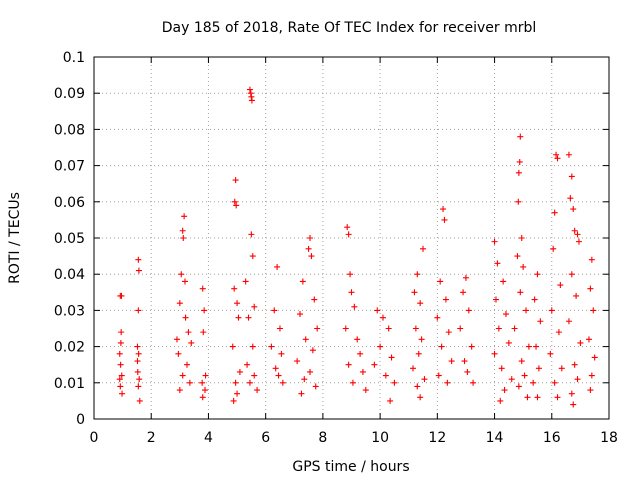  Describe the element at coordinates (151, 438) in the screenshot. I see `x-tick-label: 2` at that location.